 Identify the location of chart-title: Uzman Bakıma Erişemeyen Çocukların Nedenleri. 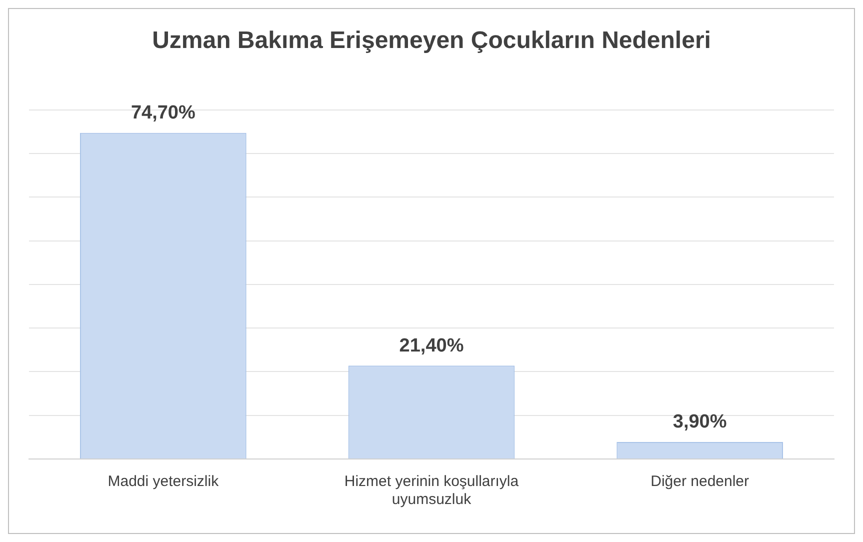
(431, 40).